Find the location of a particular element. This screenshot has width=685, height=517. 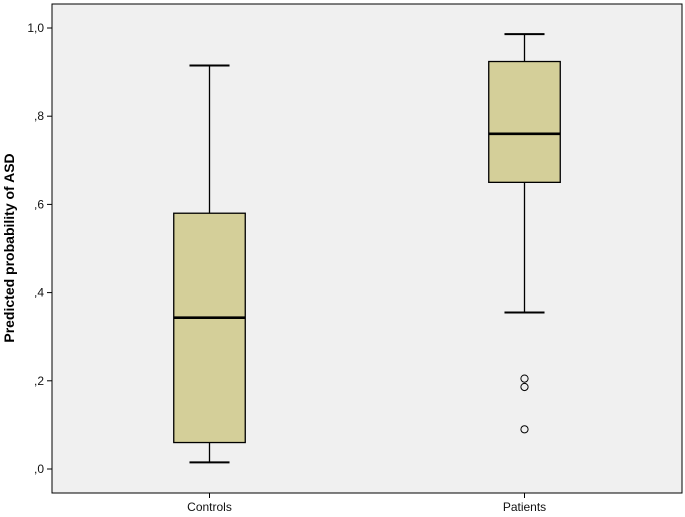

box-group-controls is located at coordinates (209, 264).